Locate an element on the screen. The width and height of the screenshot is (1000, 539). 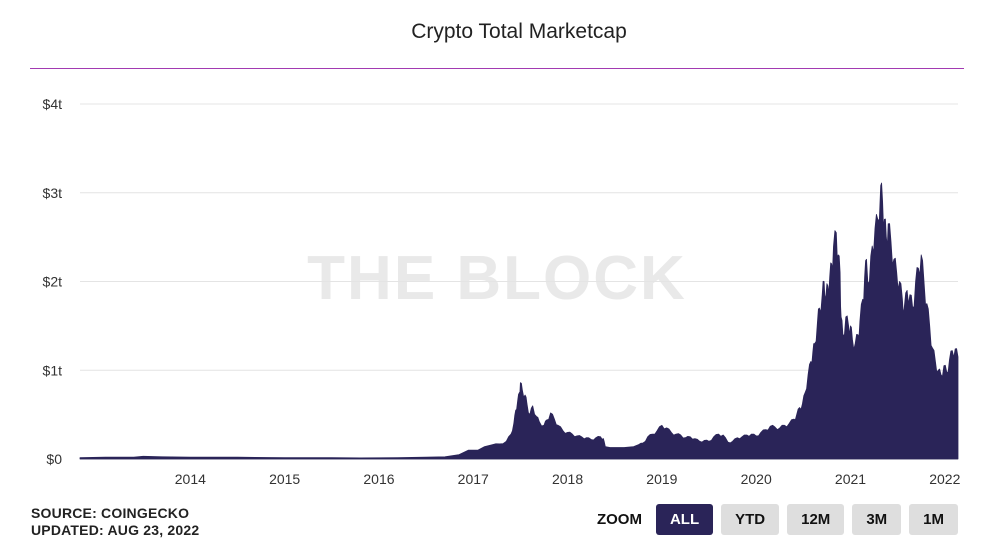
updated-line: UPDATED: AUG 23, 2022 is located at coordinates (115, 530).